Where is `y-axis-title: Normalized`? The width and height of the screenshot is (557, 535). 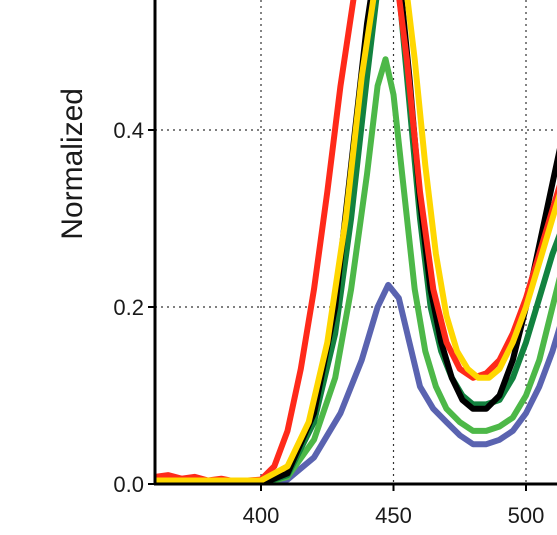
y-axis-title: Normalized is located at coordinates (72, 164).